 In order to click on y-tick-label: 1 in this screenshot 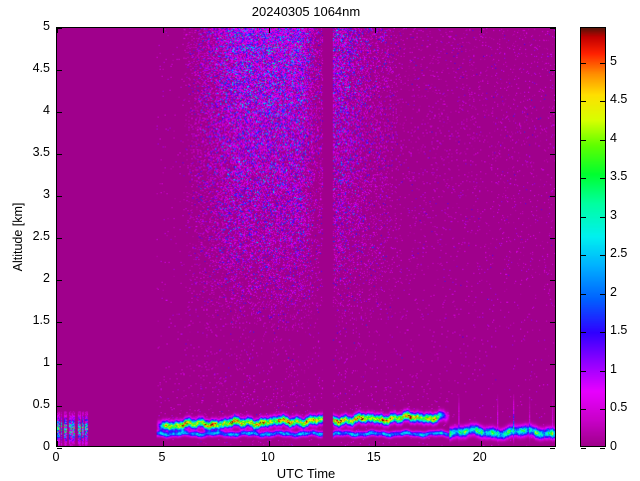, I will do `click(46, 362)`.